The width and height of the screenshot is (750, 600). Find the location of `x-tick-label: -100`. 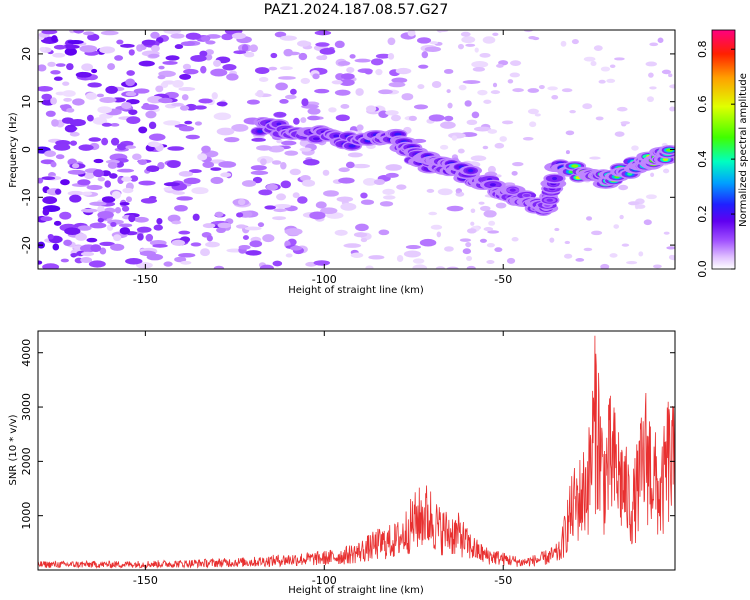

x-tick-label: -100 is located at coordinates (324, 279).